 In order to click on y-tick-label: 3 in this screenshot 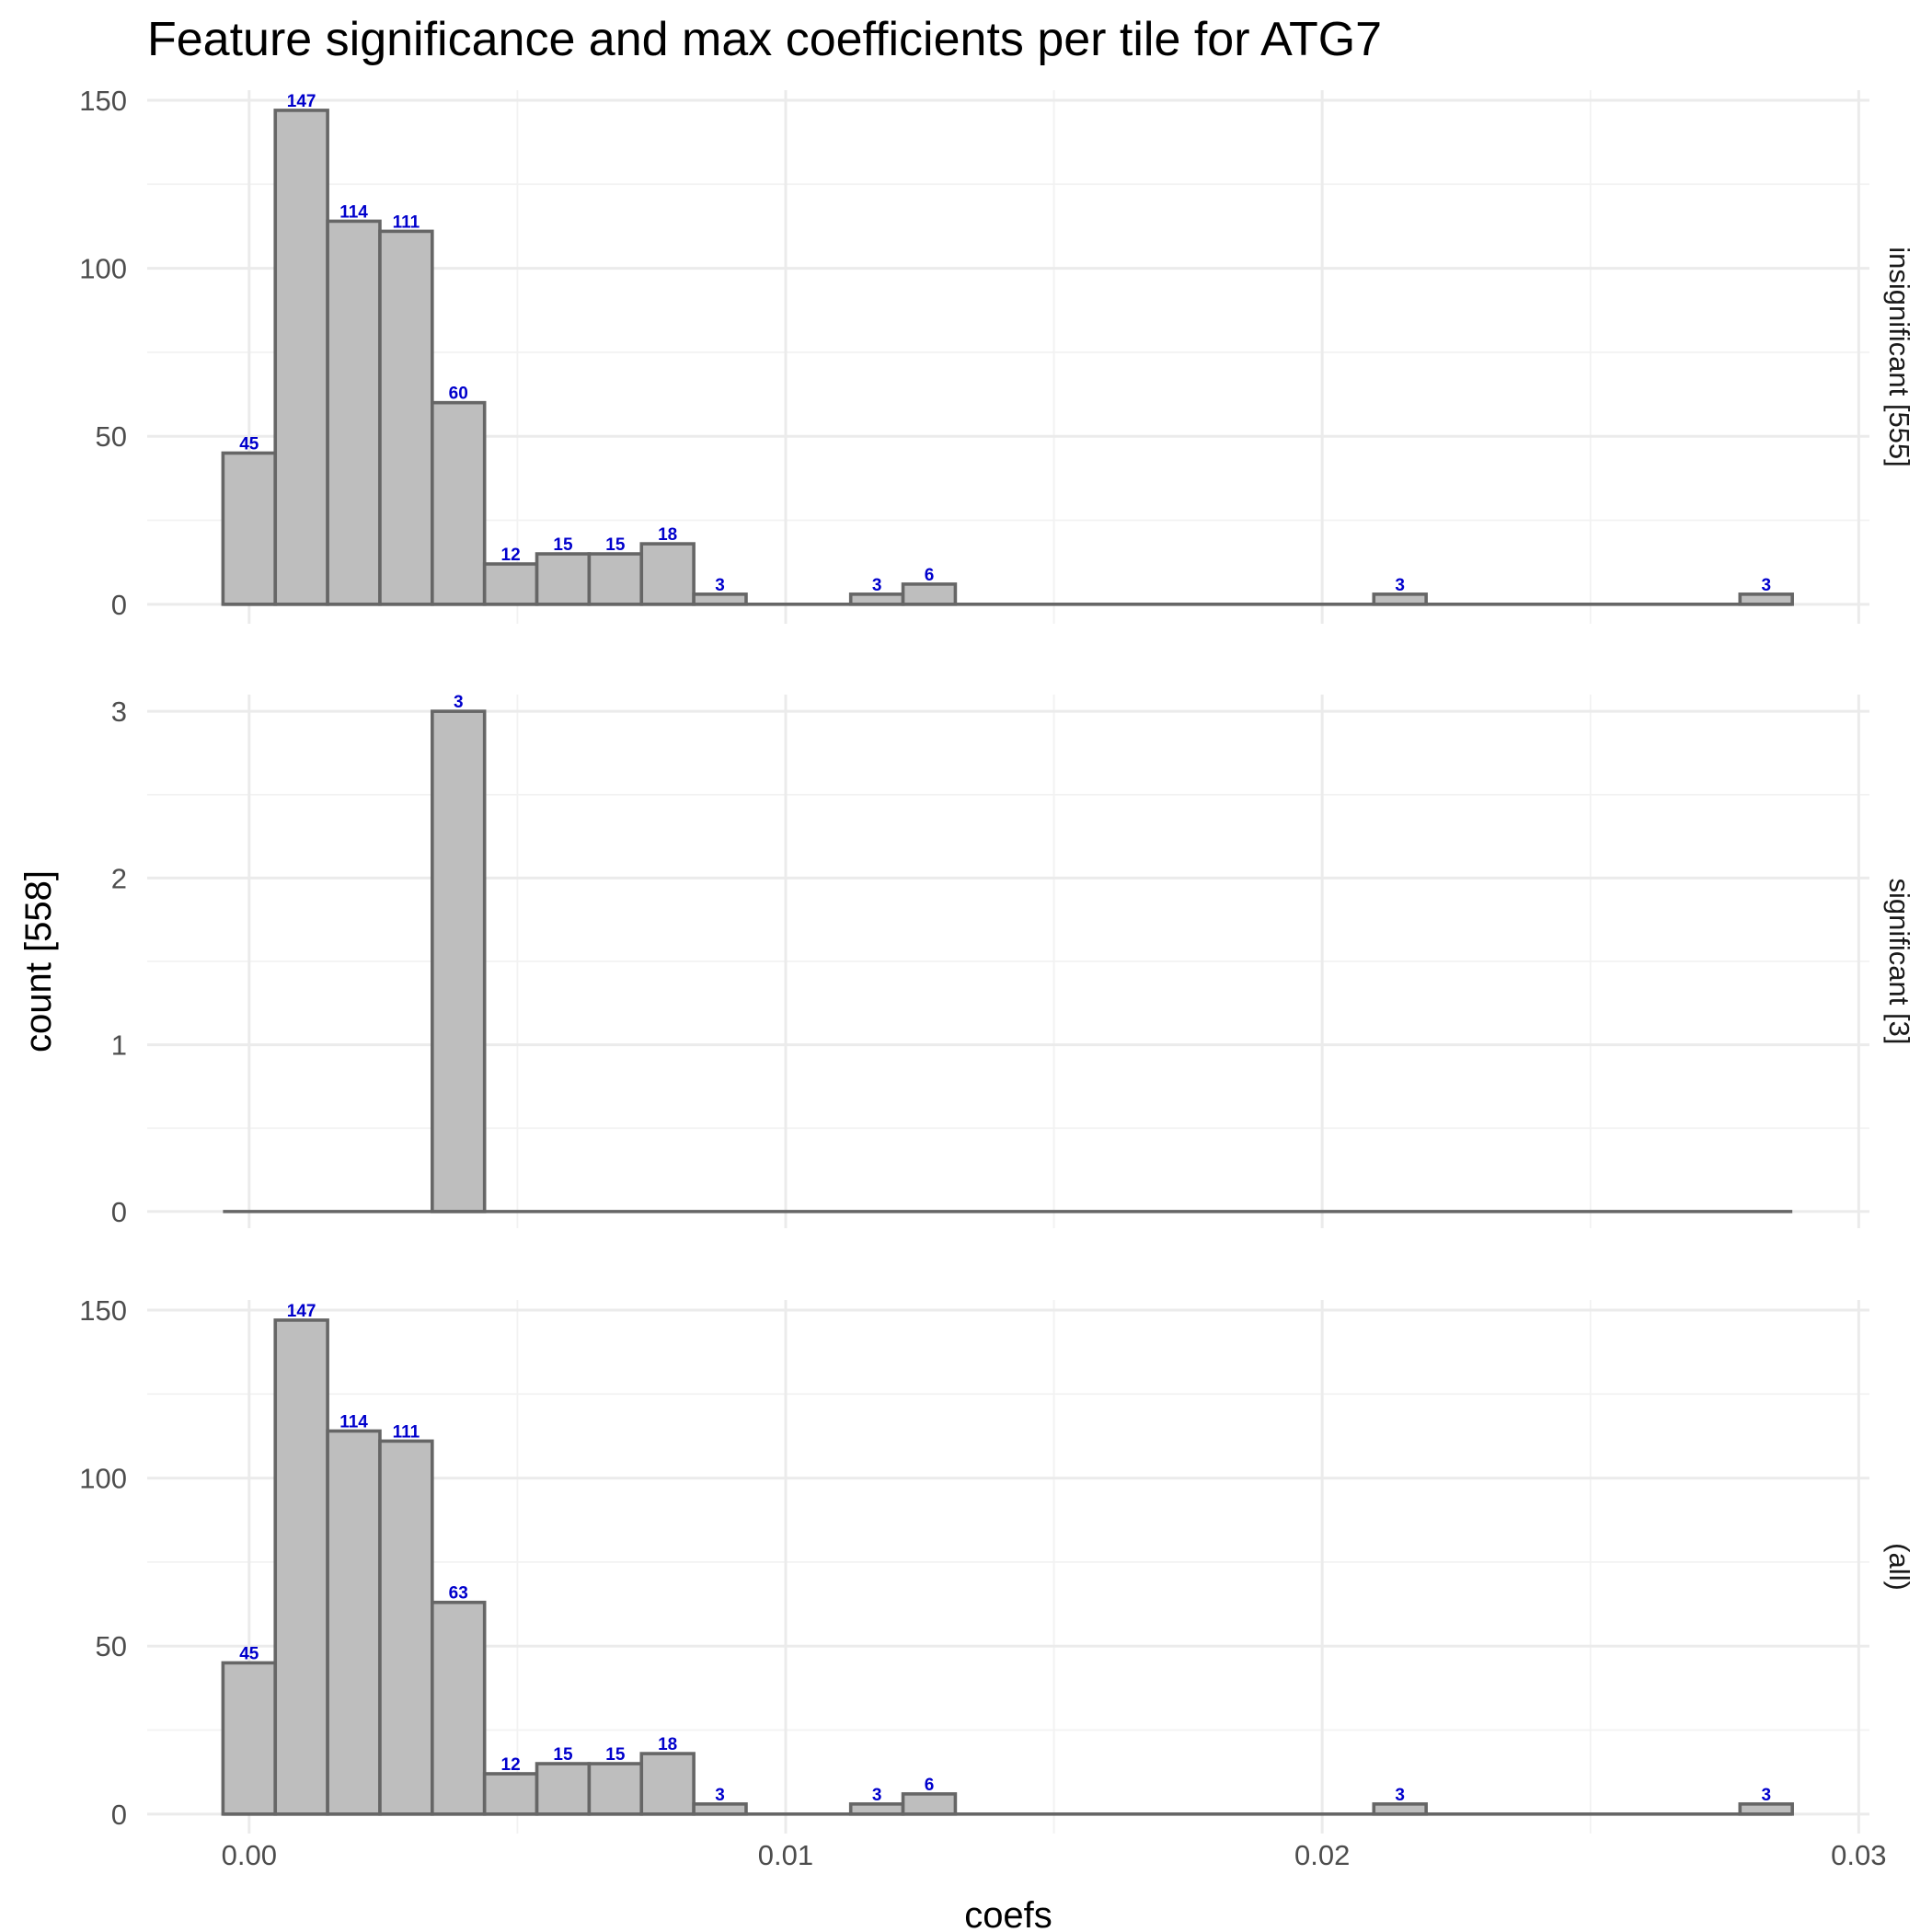, I will do `click(119, 712)`.